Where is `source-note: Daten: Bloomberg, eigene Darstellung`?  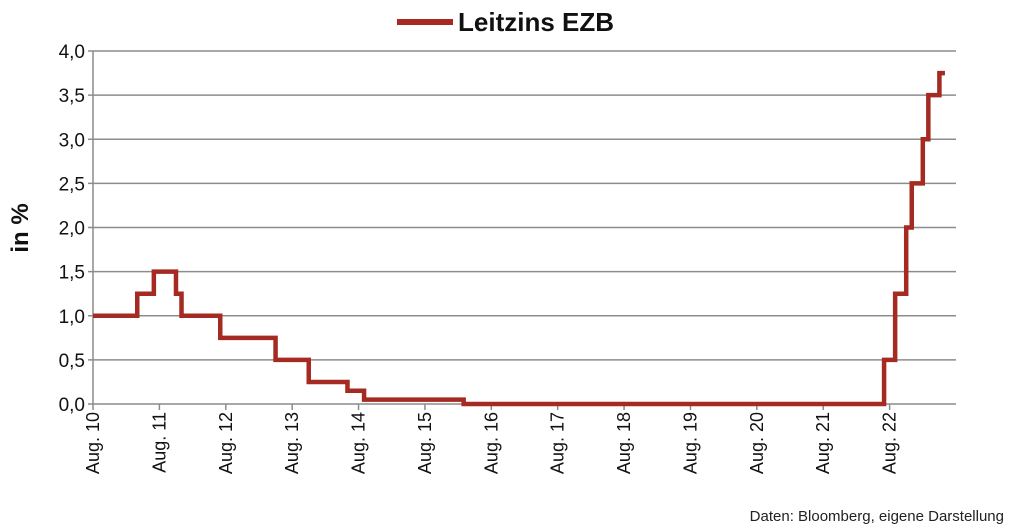 source-note: Daten: Bloomberg, eigene Darstellung is located at coordinates (876, 516).